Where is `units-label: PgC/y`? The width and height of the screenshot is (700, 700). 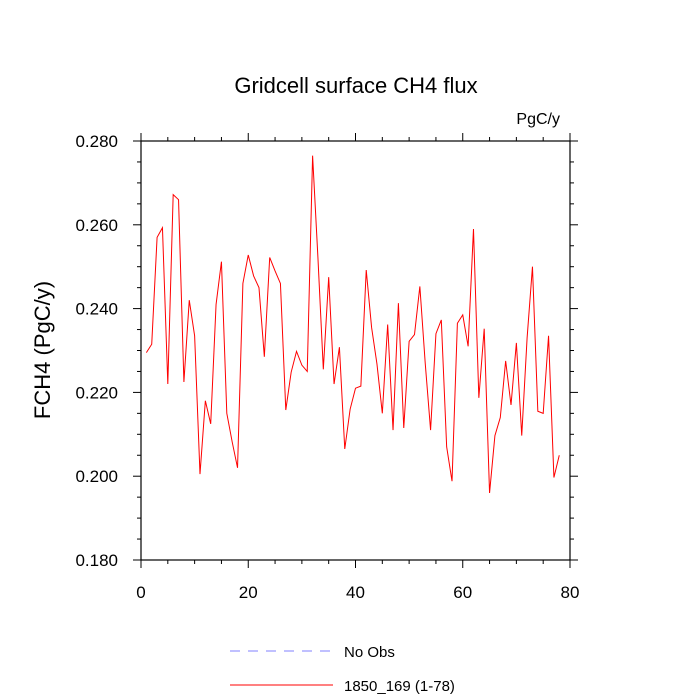
units-label: PgC/y is located at coordinates (538, 119).